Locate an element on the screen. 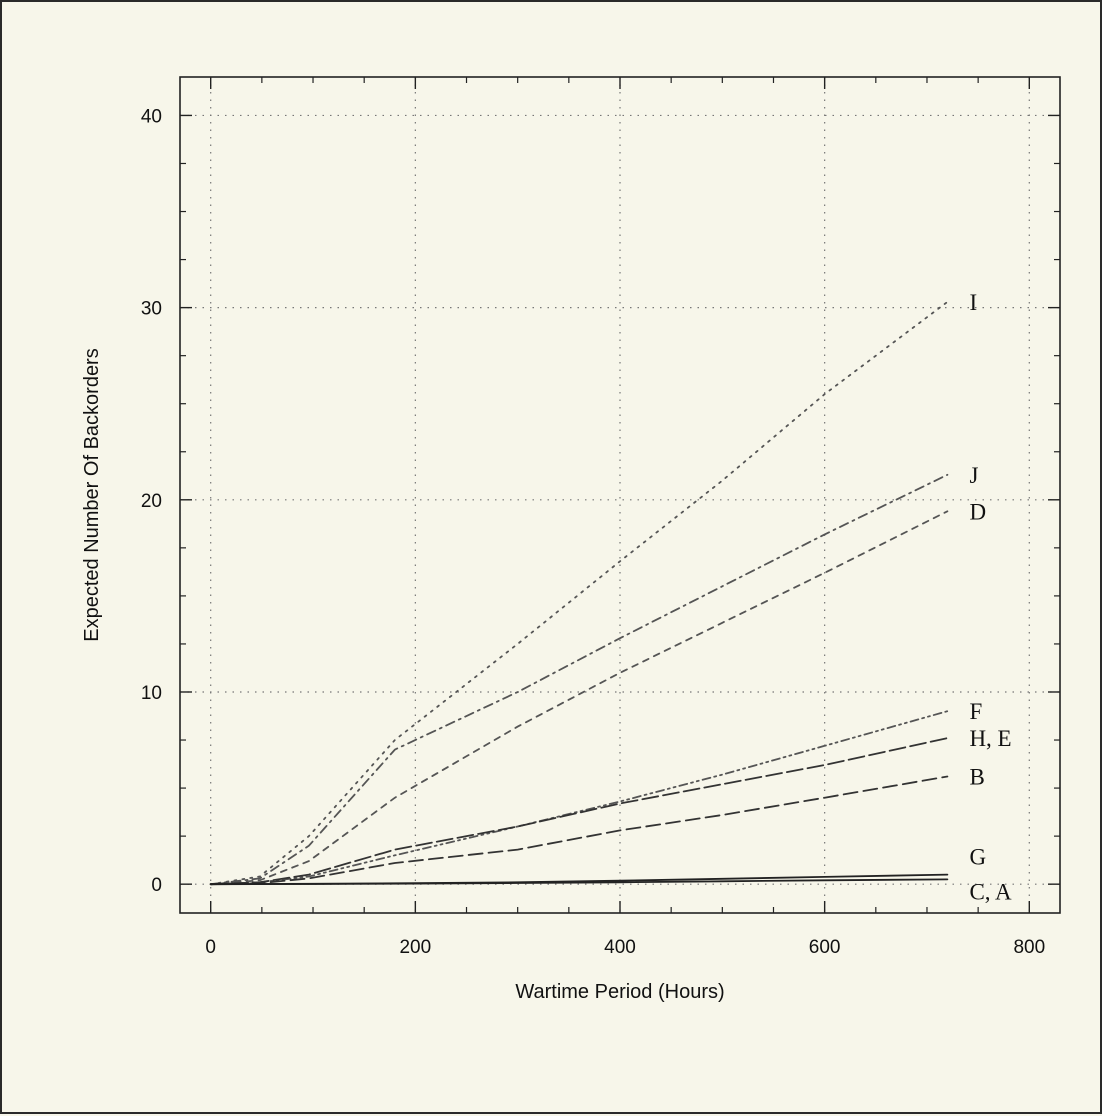 This screenshot has width=1102, height=1116. y-tick-label: 20 is located at coordinates (151, 501).